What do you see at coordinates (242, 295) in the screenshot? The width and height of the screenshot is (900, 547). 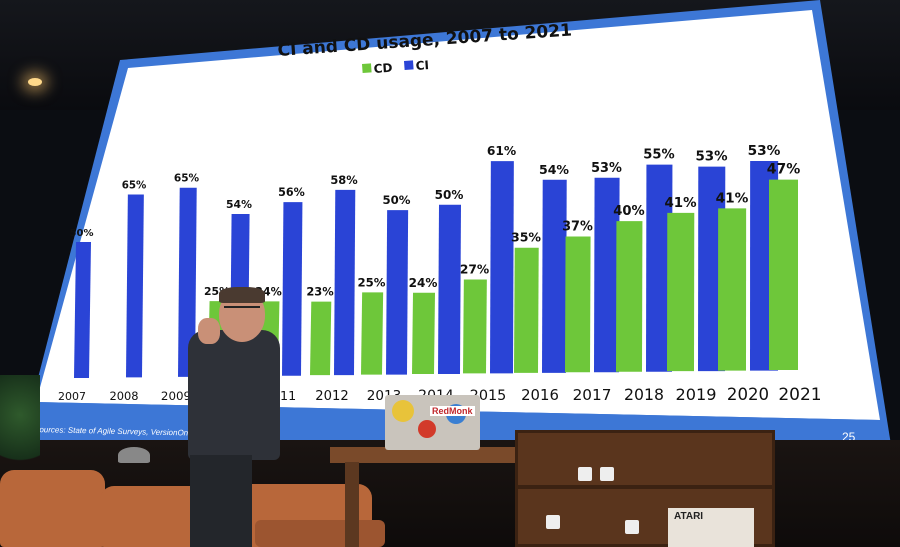 I see `speaker-hair` at bounding box center [242, 295].